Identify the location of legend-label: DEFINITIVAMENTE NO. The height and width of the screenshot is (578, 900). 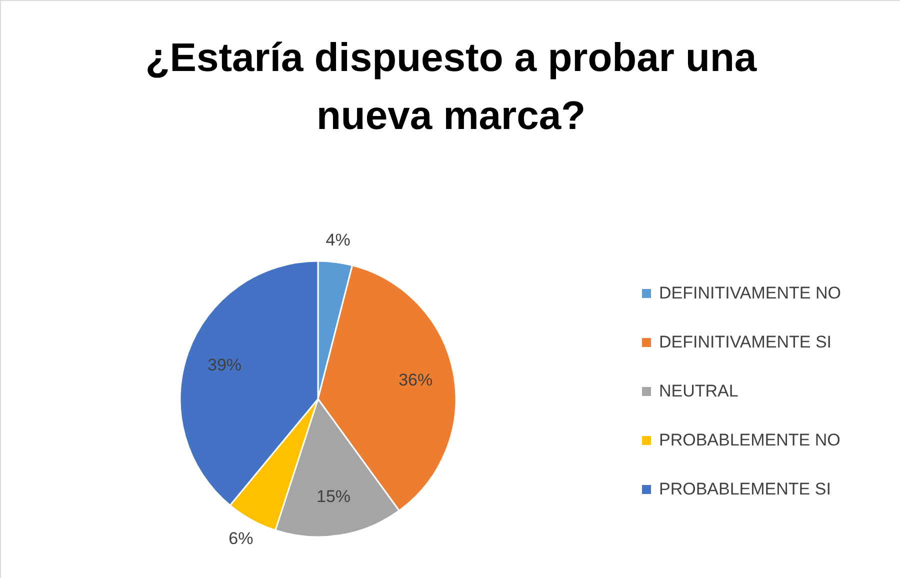
(750, 293).